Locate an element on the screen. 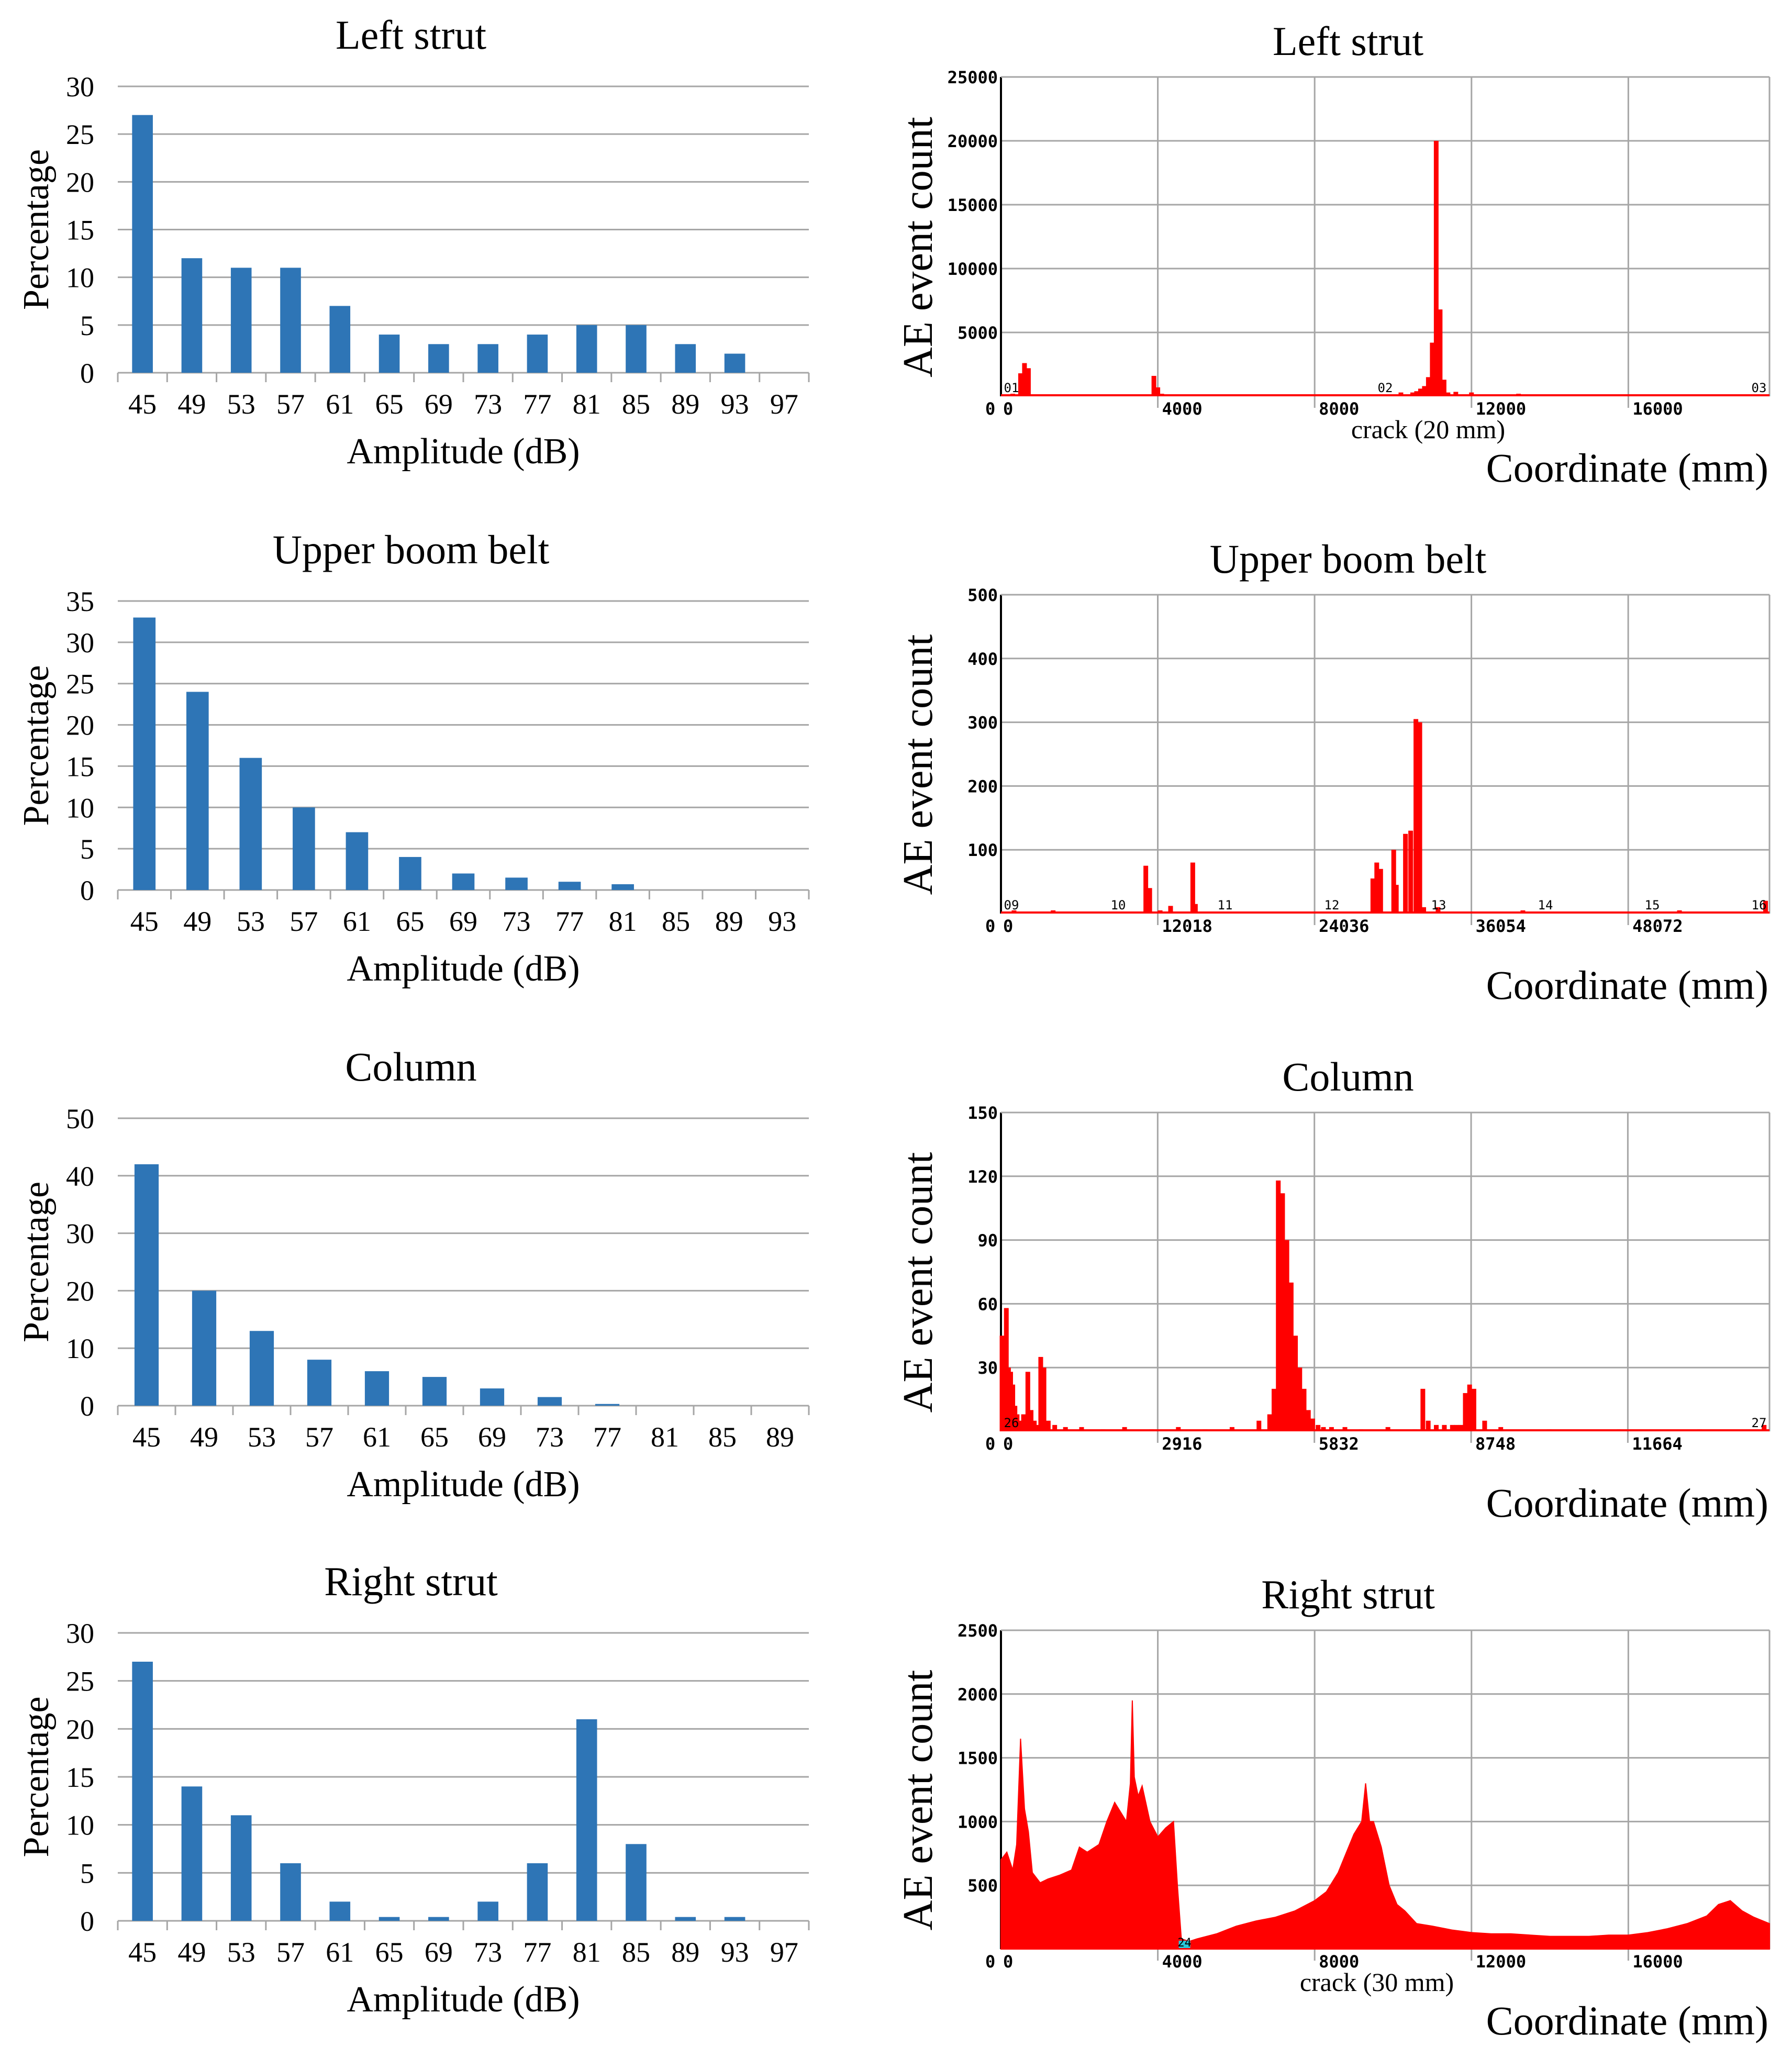 The image size is (1792, 2058). x-tick-label: 97 is located at coordinates (784, 404).